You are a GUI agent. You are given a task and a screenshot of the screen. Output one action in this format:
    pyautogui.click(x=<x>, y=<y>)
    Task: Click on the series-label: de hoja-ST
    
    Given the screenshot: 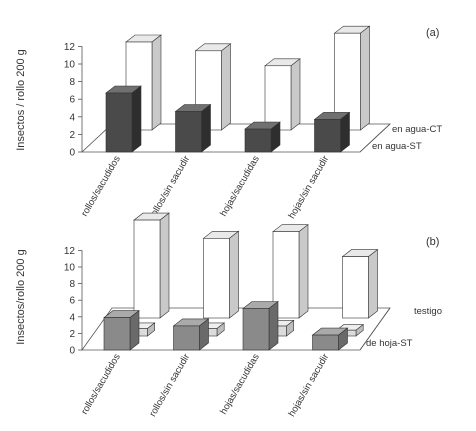 What is the action you would take?
    pyautogui.click(x=389, y=343)
    